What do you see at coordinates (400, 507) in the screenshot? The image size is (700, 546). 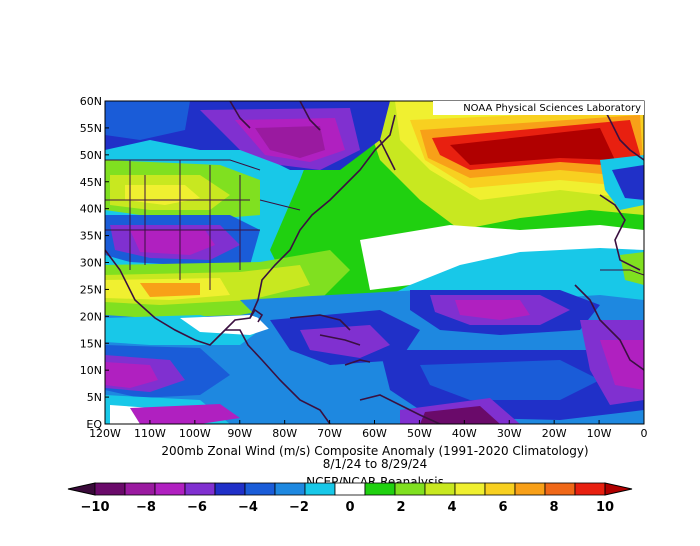 I see `colorbar-tick-label: 2` at bounding box center [400, 507].